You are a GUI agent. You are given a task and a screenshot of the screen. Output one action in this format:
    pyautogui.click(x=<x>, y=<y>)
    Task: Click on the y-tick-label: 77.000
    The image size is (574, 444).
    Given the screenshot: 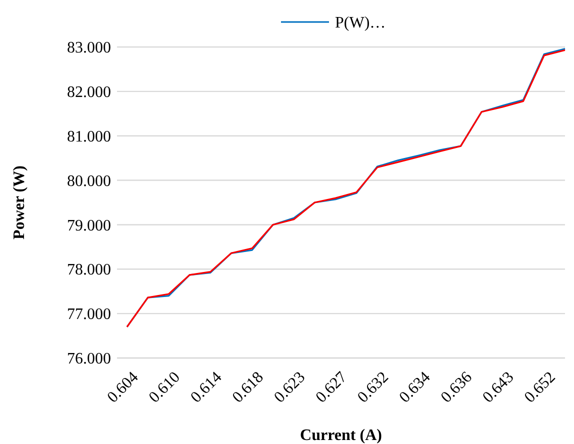 What is the action you would take?
    pyautogui.click(x=89, y=315)
    